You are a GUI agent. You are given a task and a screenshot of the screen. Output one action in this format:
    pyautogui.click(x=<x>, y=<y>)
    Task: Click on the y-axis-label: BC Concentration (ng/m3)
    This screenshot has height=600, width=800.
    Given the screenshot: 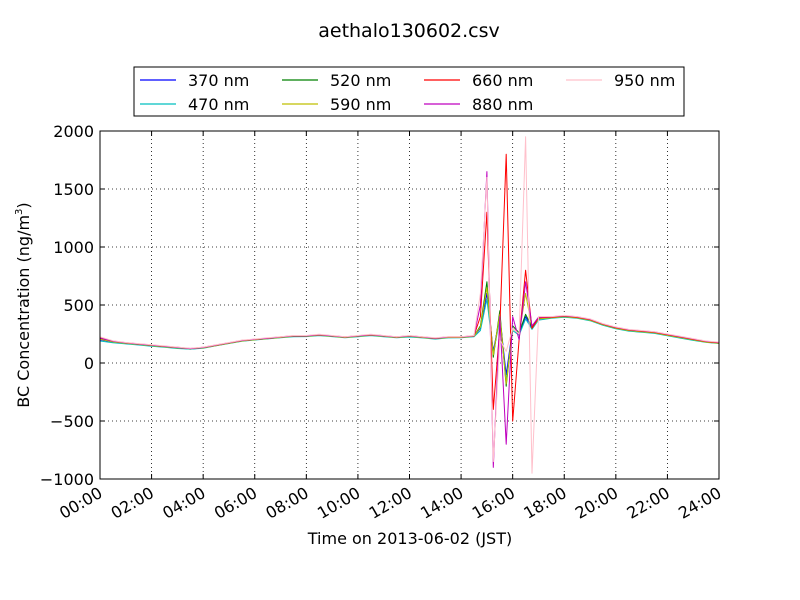 What is the action you would take?
    pyautogui.click(x=23, y=304)
    